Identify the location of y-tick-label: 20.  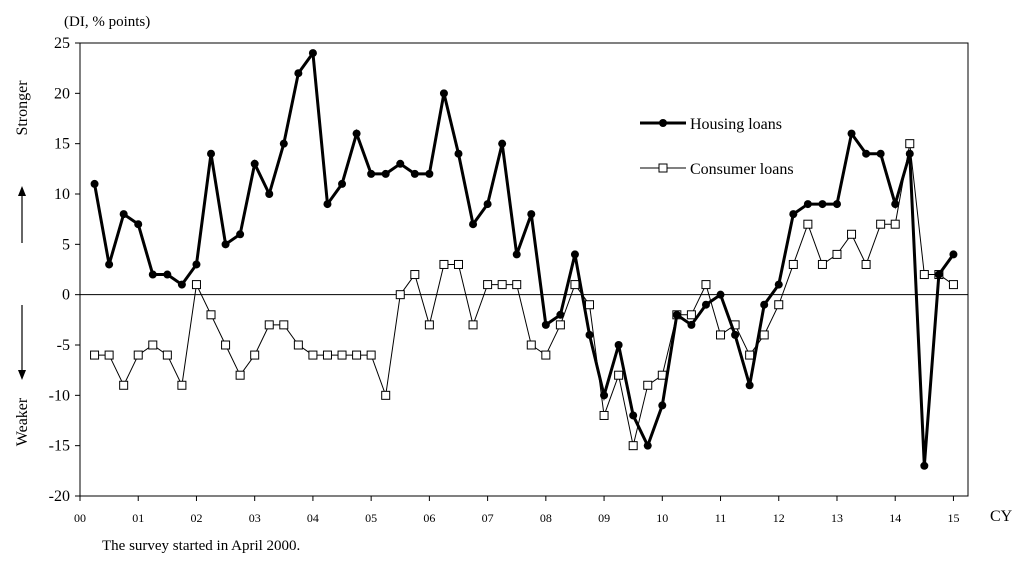
(62, 93).